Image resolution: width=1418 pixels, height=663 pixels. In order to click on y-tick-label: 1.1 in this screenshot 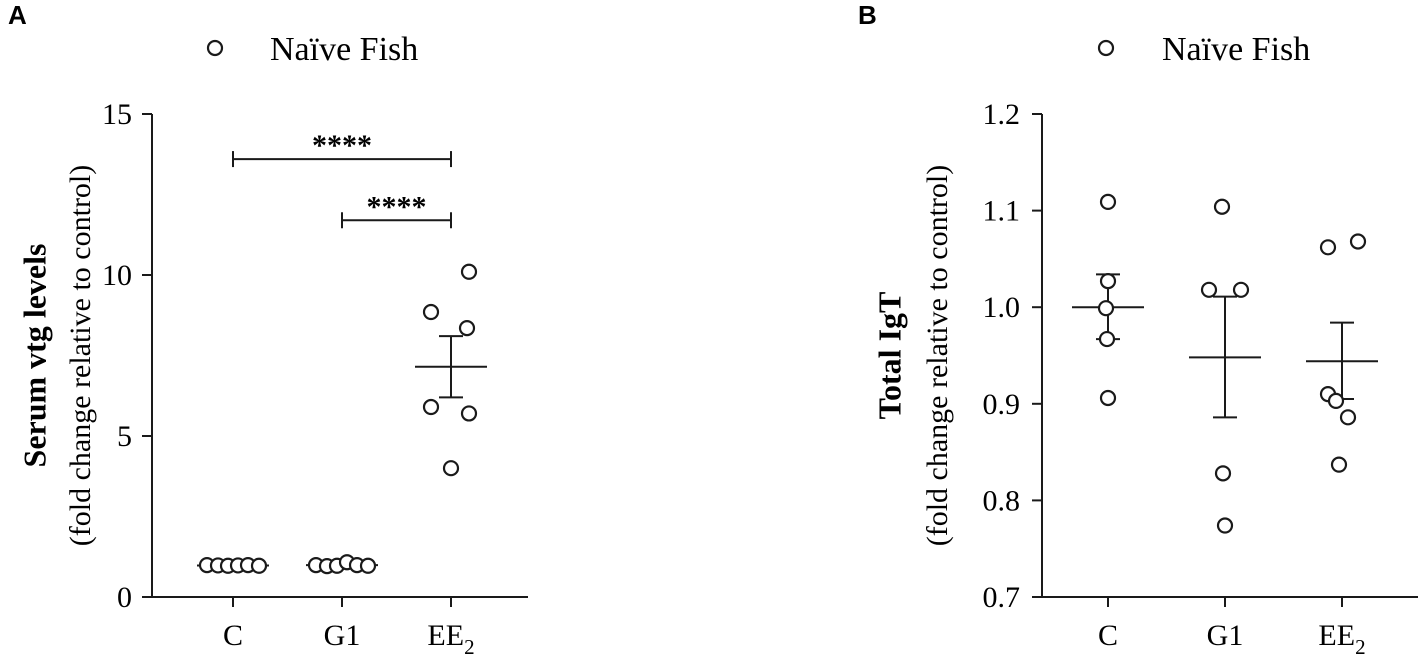, I will do `click(1002, 211)`.